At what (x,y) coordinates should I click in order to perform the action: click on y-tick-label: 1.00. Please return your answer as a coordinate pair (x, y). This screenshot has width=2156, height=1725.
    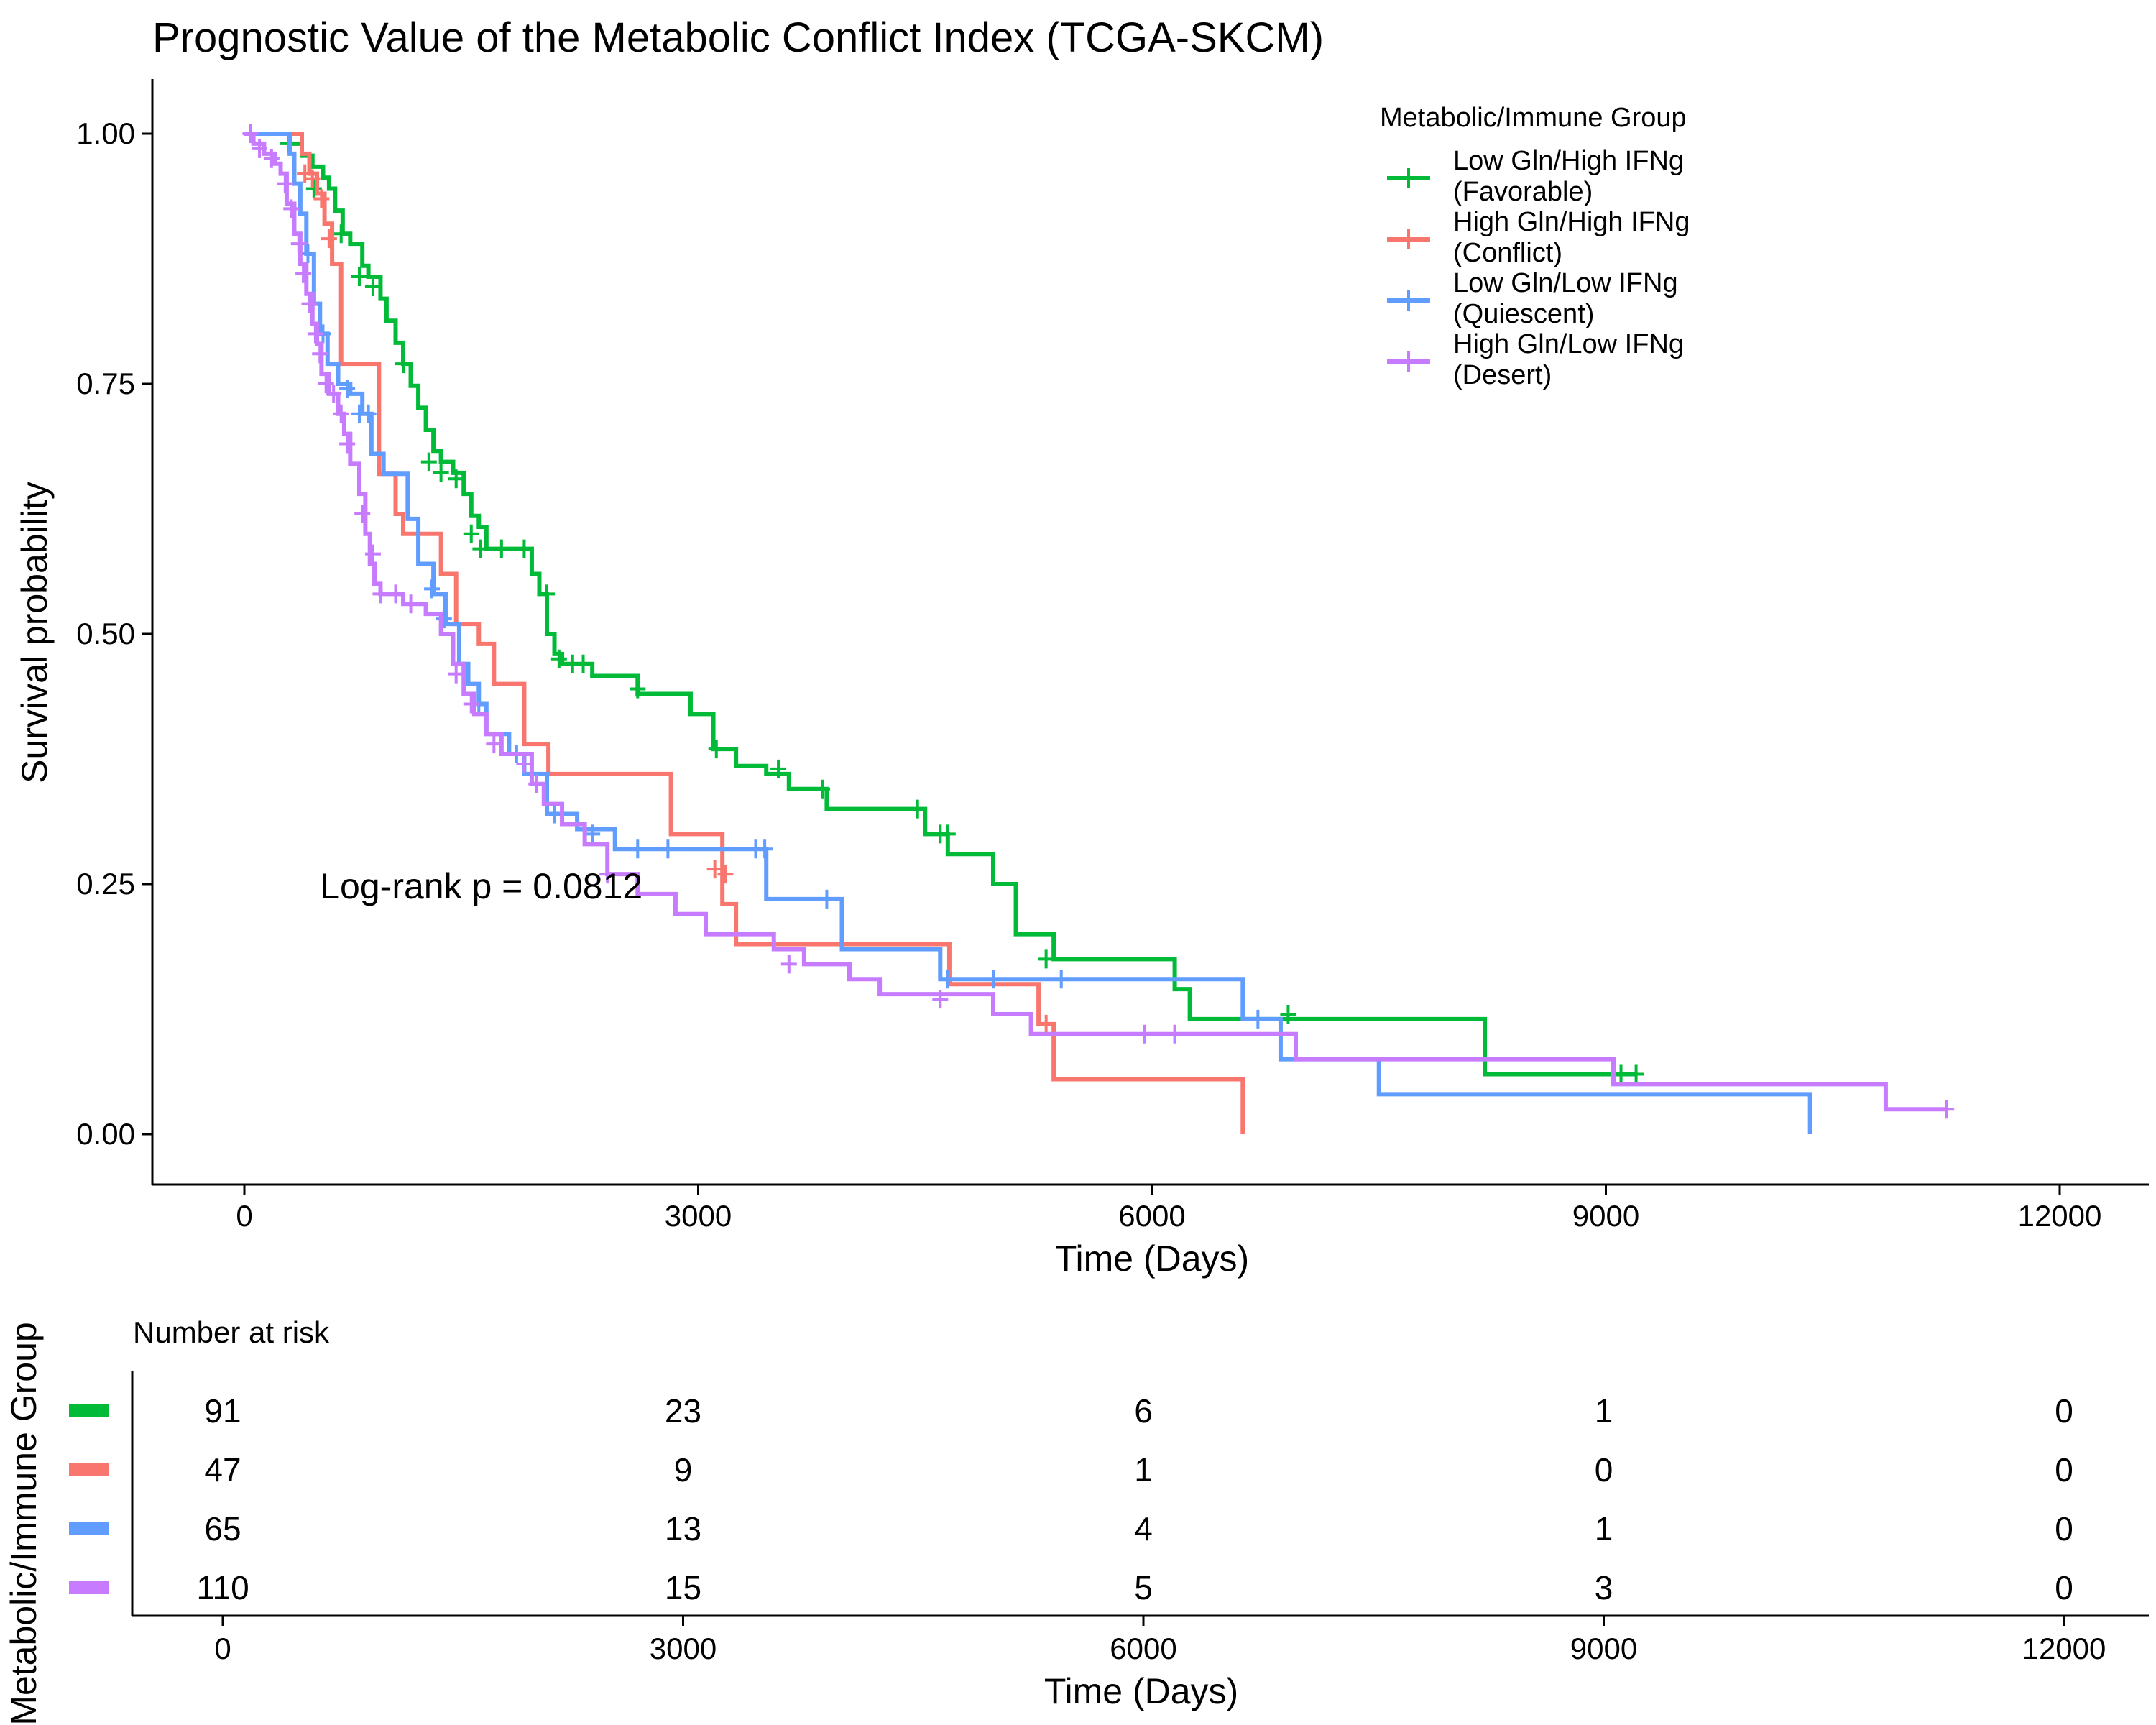
    Looking at the image, I should click on (106, 133).